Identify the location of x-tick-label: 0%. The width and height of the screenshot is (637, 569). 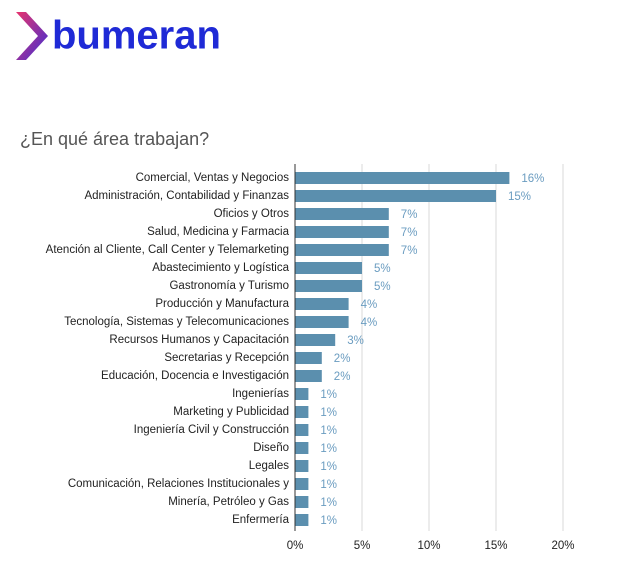
(295, 546).